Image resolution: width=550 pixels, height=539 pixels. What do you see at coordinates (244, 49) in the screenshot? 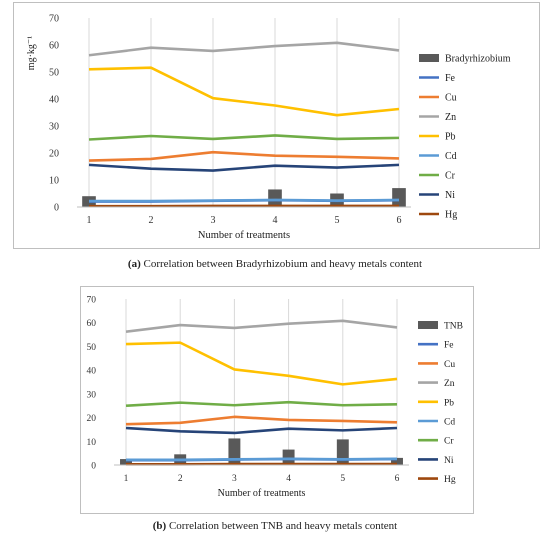
I see `chart-a-line-zn` at bounding box center [244, 49].